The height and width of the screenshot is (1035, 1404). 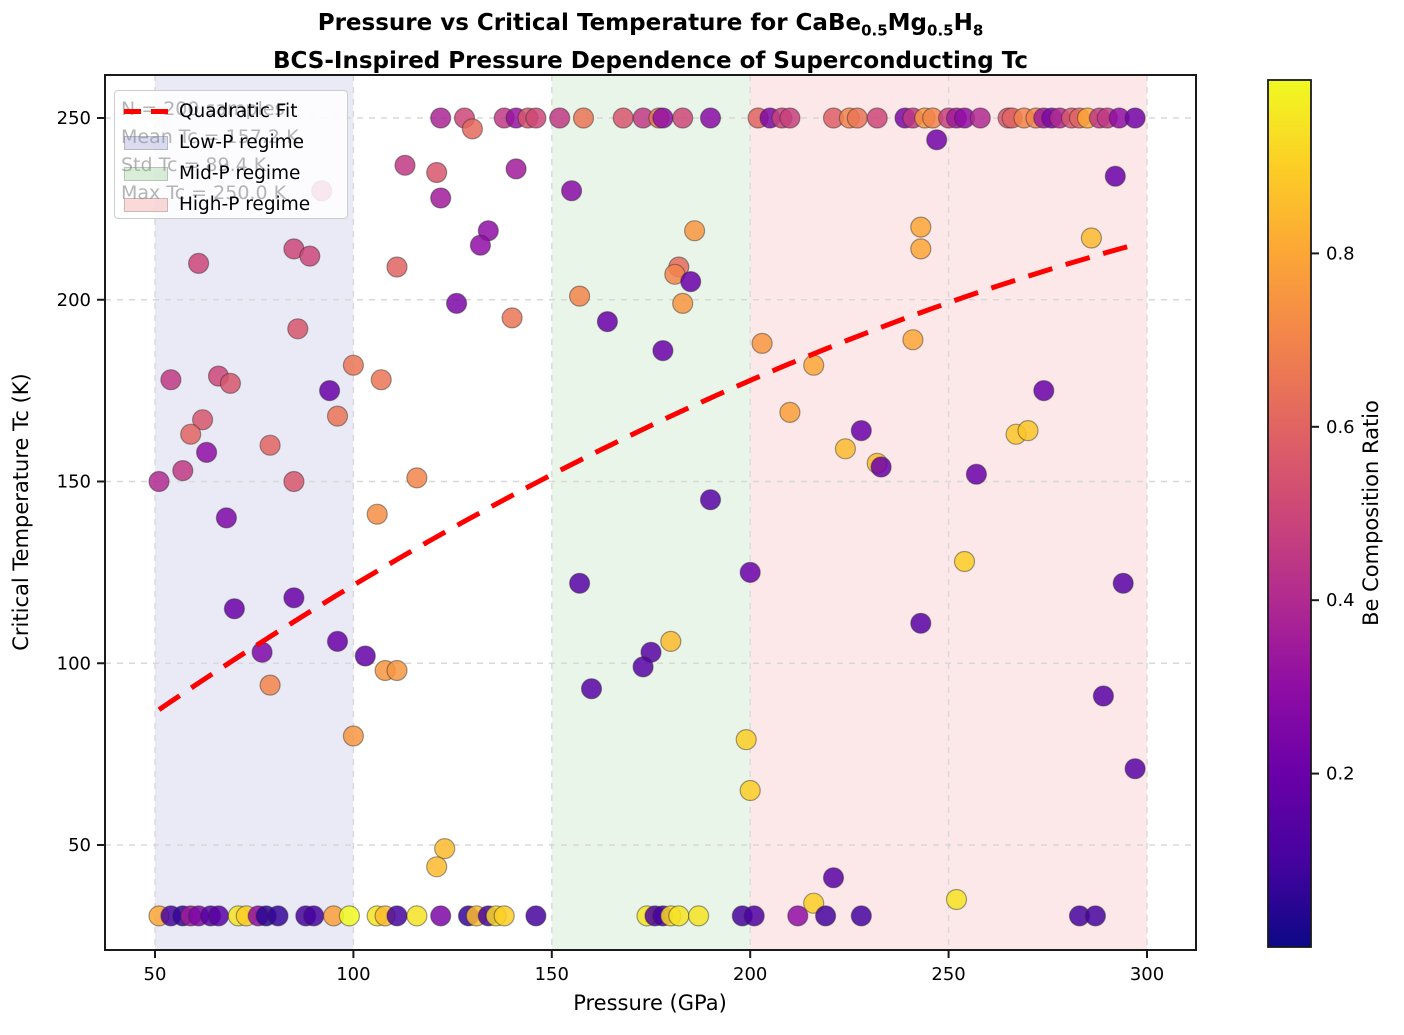 I want to click on y-tick-label: 150, so click(x=74, y=482).